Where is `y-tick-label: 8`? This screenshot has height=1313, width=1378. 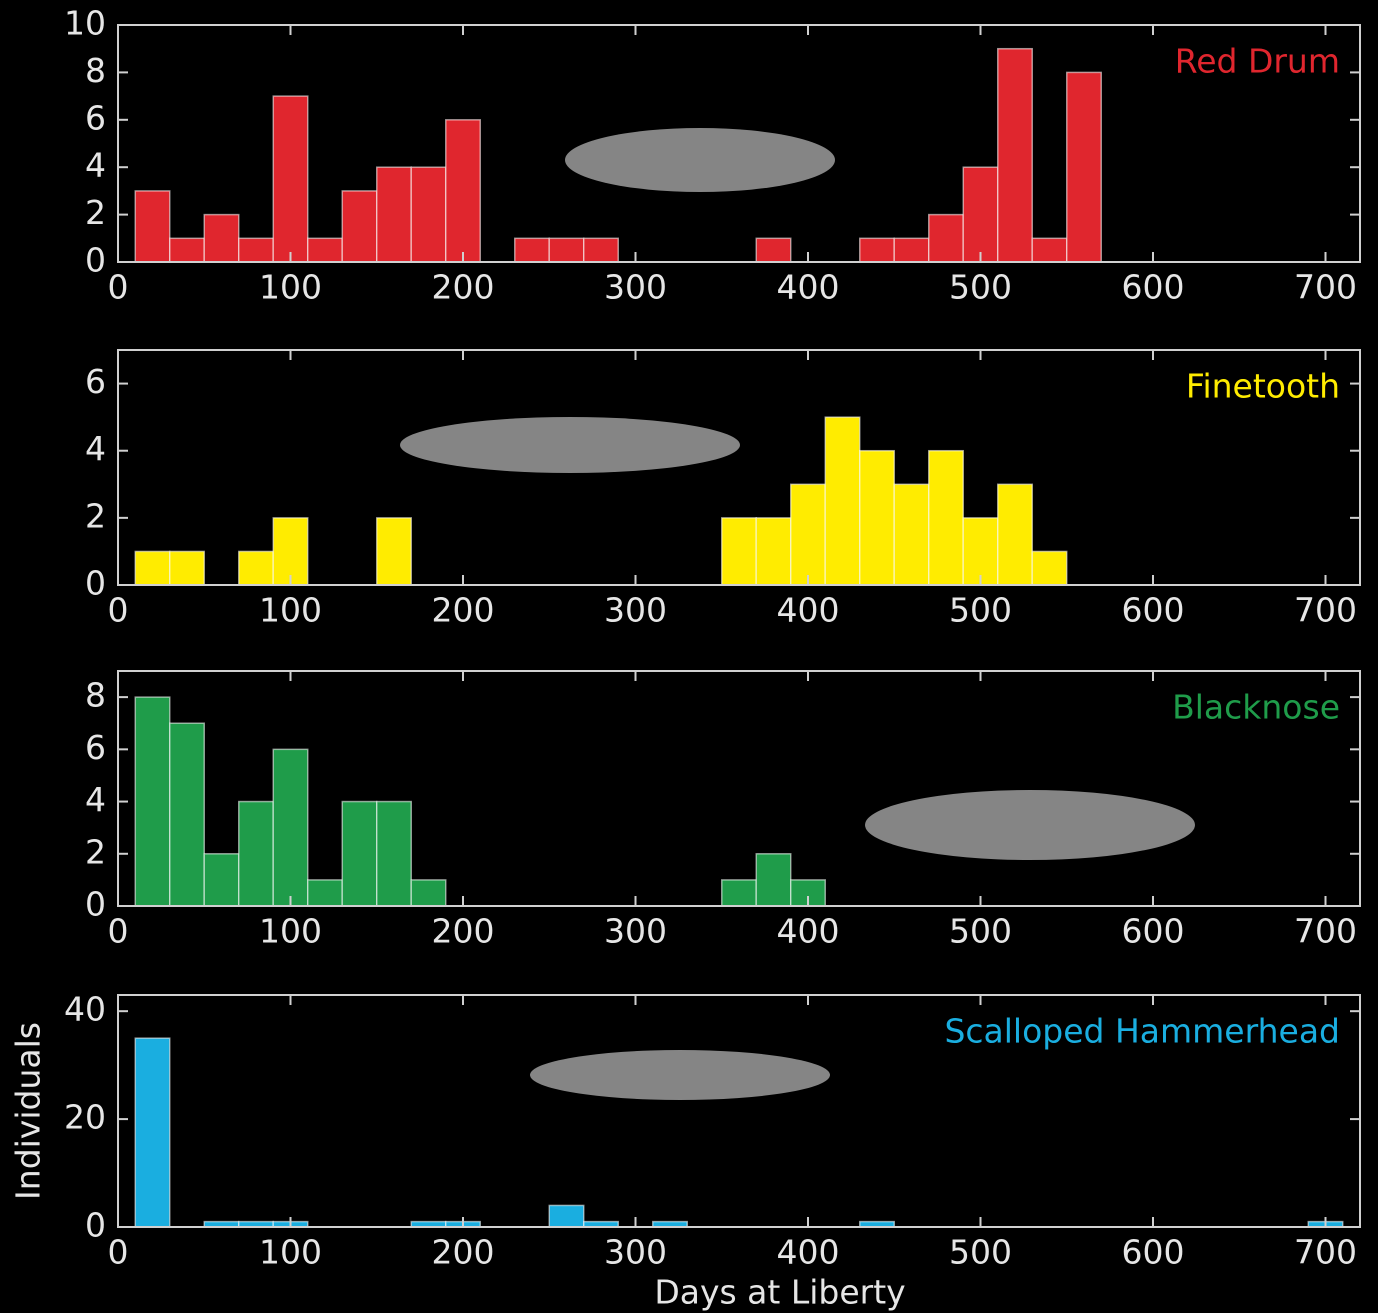
y-tick-label: 8 is located at coordinates (95, 695).